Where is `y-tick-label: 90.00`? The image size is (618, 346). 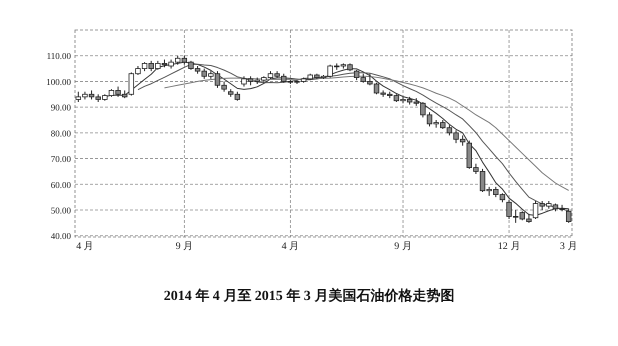
y-tick-label: 90.00 is located at coordinates (61, 107).